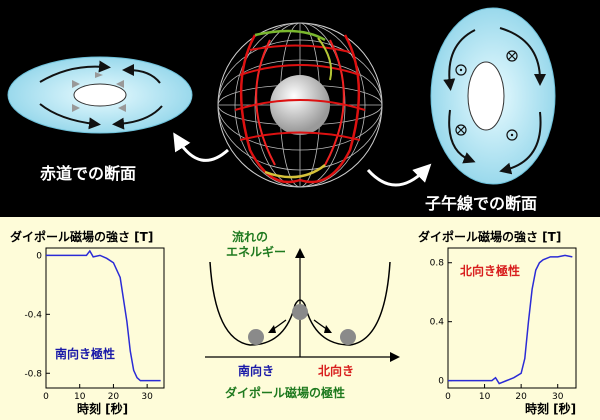  I want to click on left-well-ball, so click(256, 337).